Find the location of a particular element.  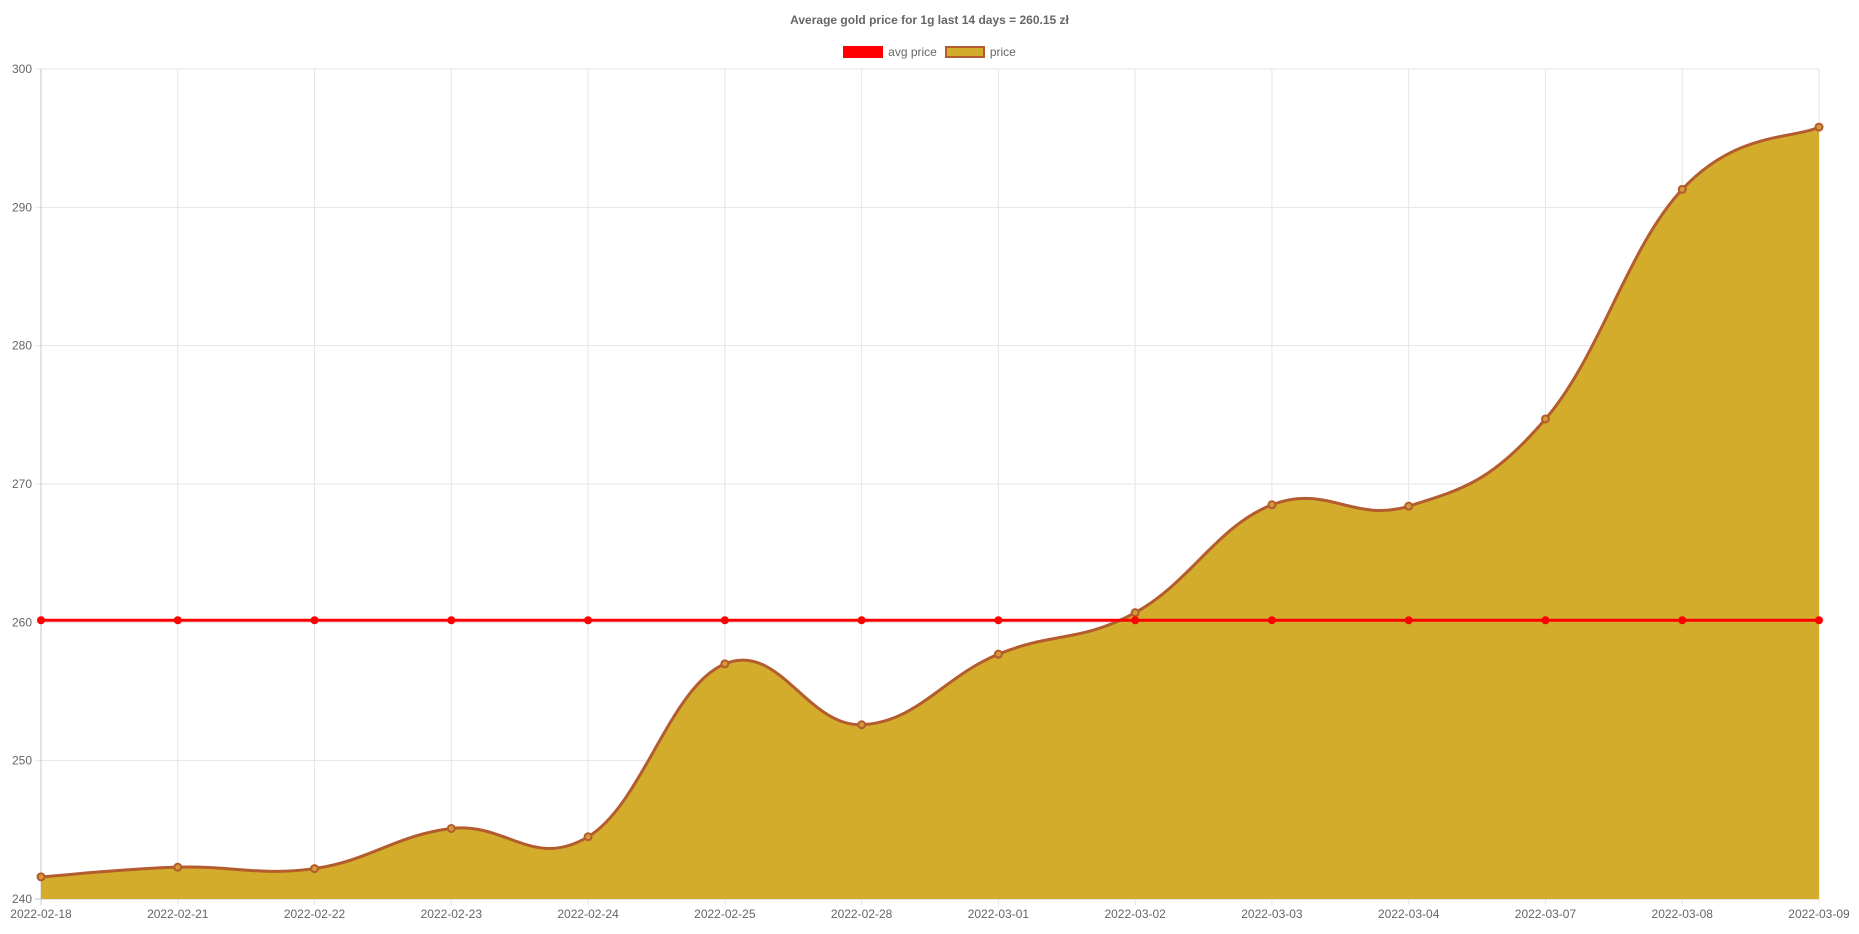

x-tick-label: 2022-02-18 is located at coordinates (41, 914).